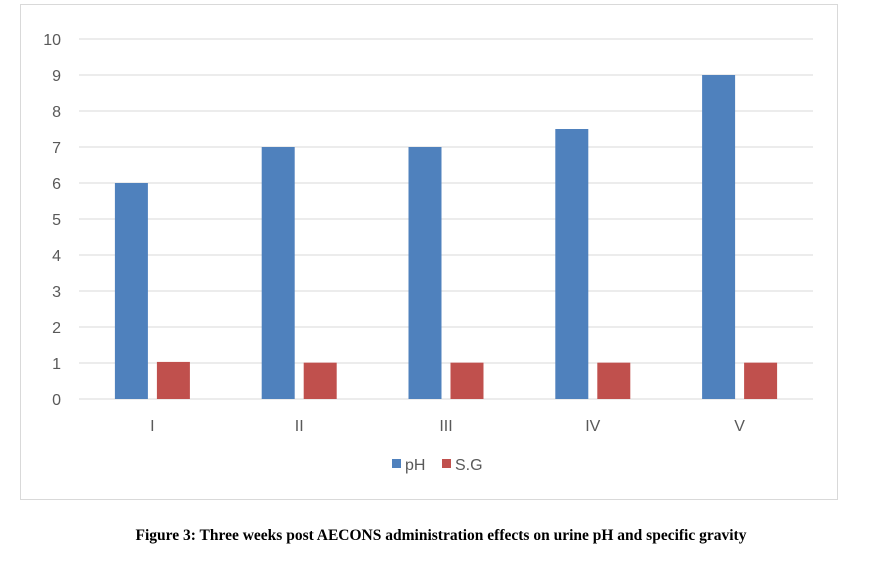 The image size is (882, 566). I want to click on legend-label-ph: pH, so click(415, 465).